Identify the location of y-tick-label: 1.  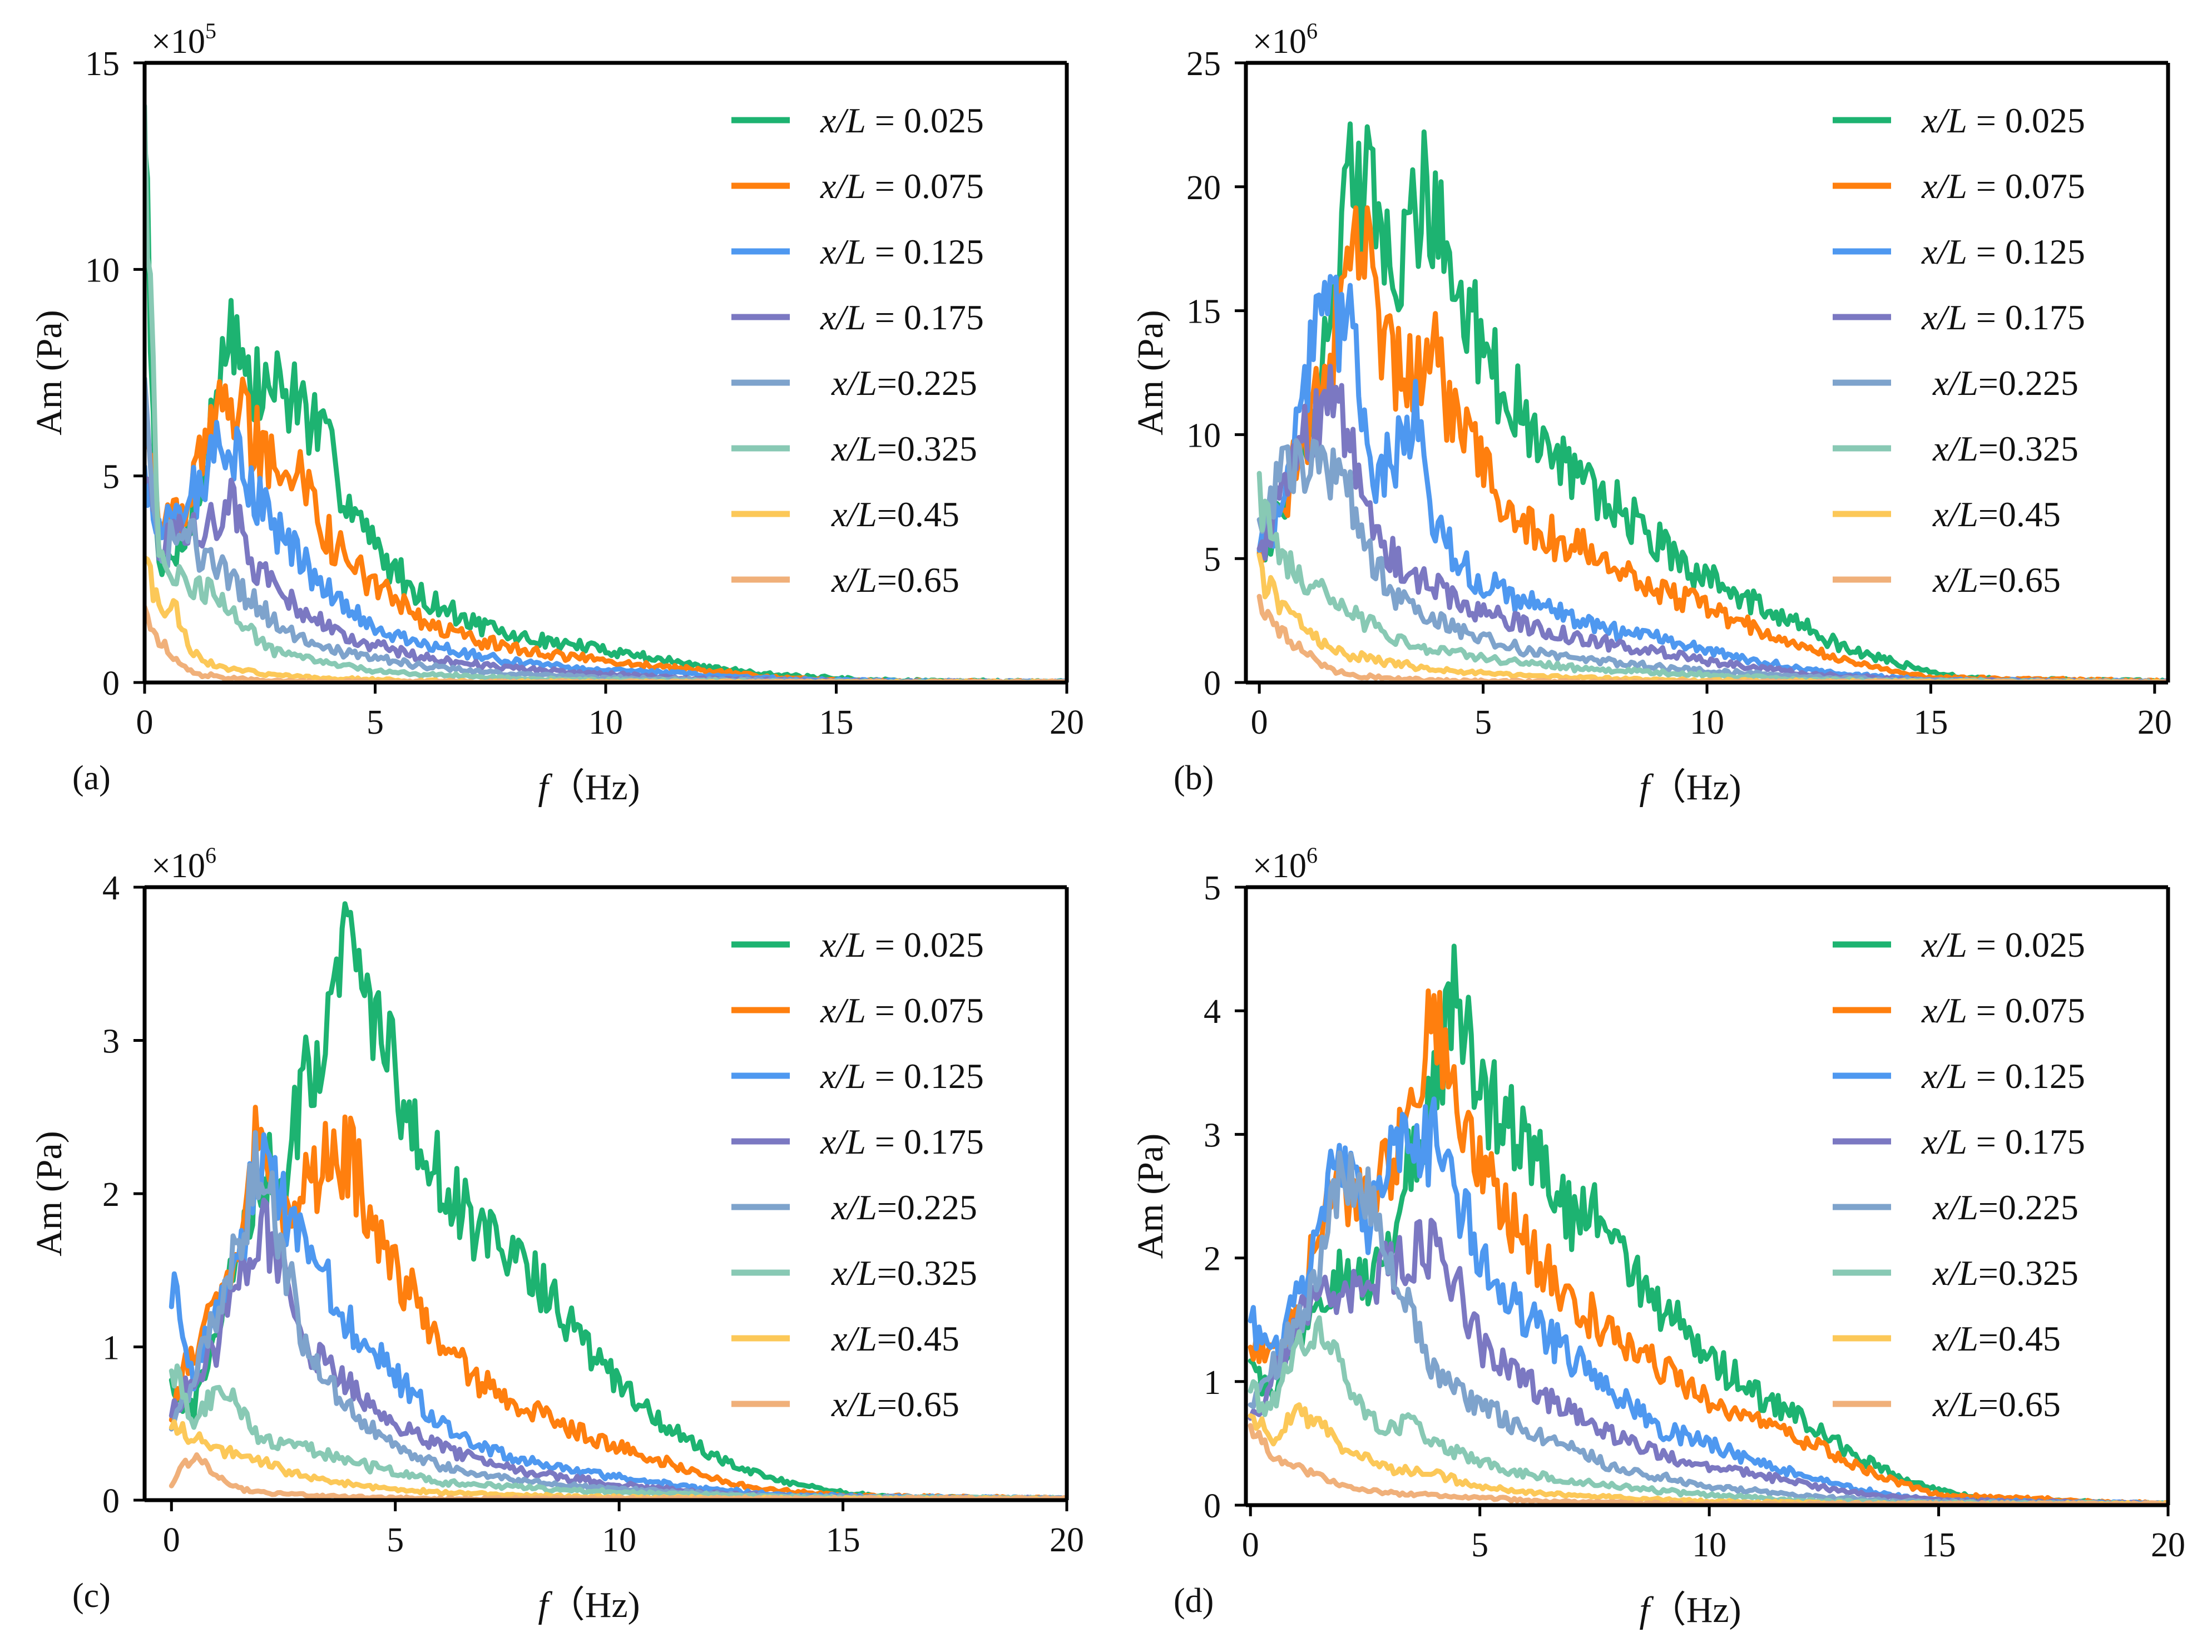
(111, 1348).